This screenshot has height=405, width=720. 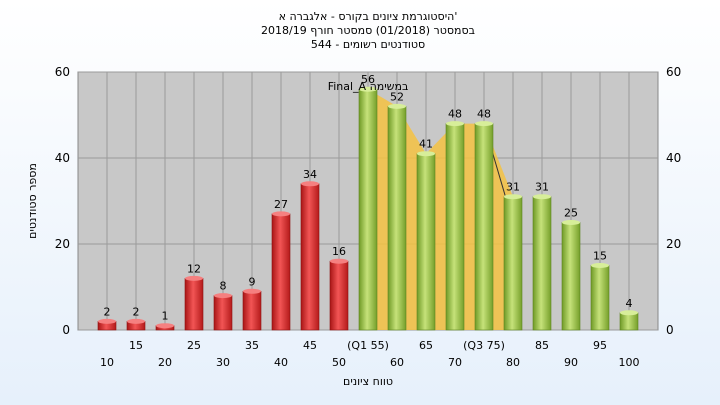 What do you see at coordinates (339, 362) in the screenshot?
I see `x-tick-label: 50` at bounding box center [339, 362].